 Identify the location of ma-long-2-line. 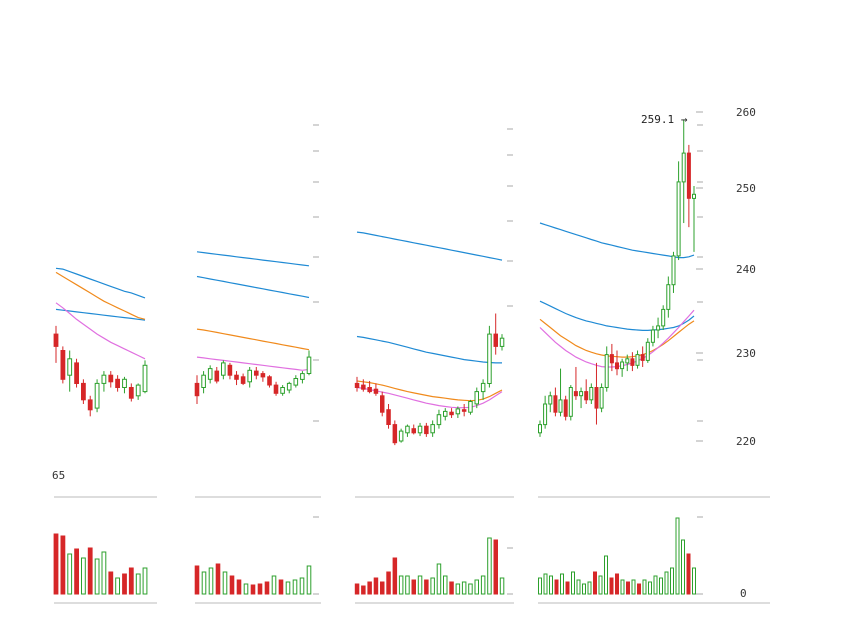
(100, 314).